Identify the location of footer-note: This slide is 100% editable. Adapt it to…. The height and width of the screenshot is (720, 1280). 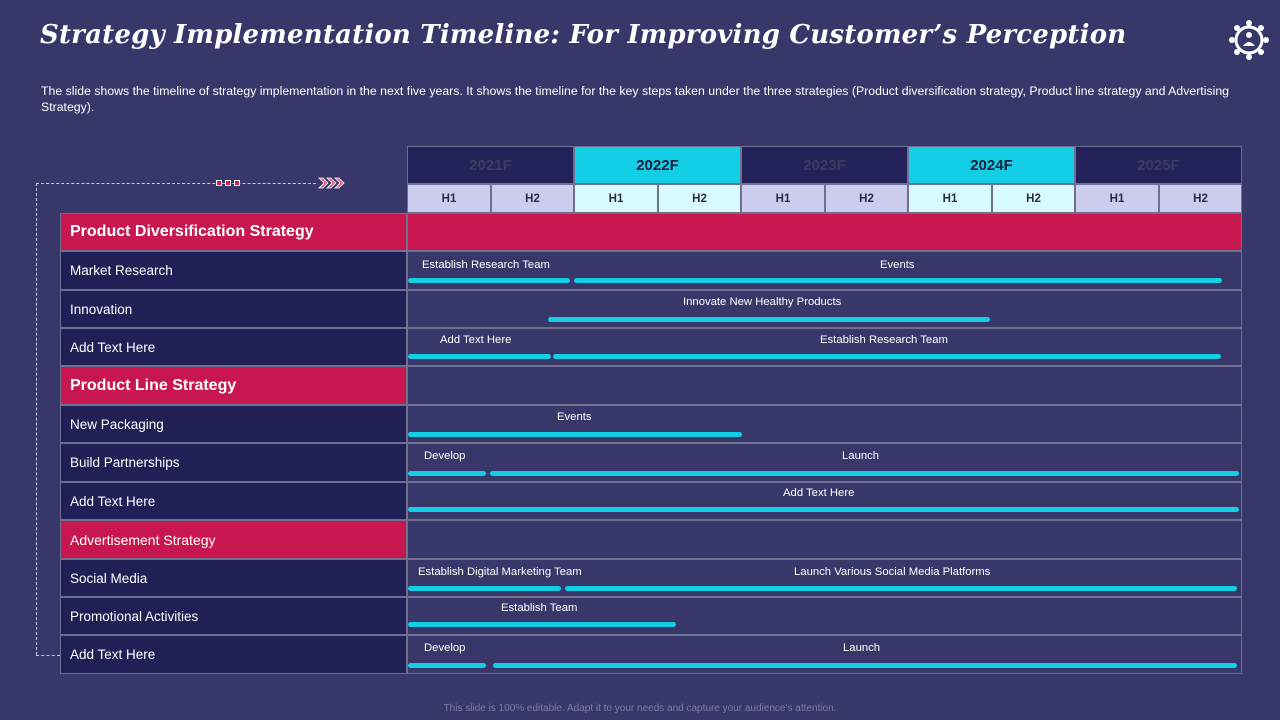
(640, 708).